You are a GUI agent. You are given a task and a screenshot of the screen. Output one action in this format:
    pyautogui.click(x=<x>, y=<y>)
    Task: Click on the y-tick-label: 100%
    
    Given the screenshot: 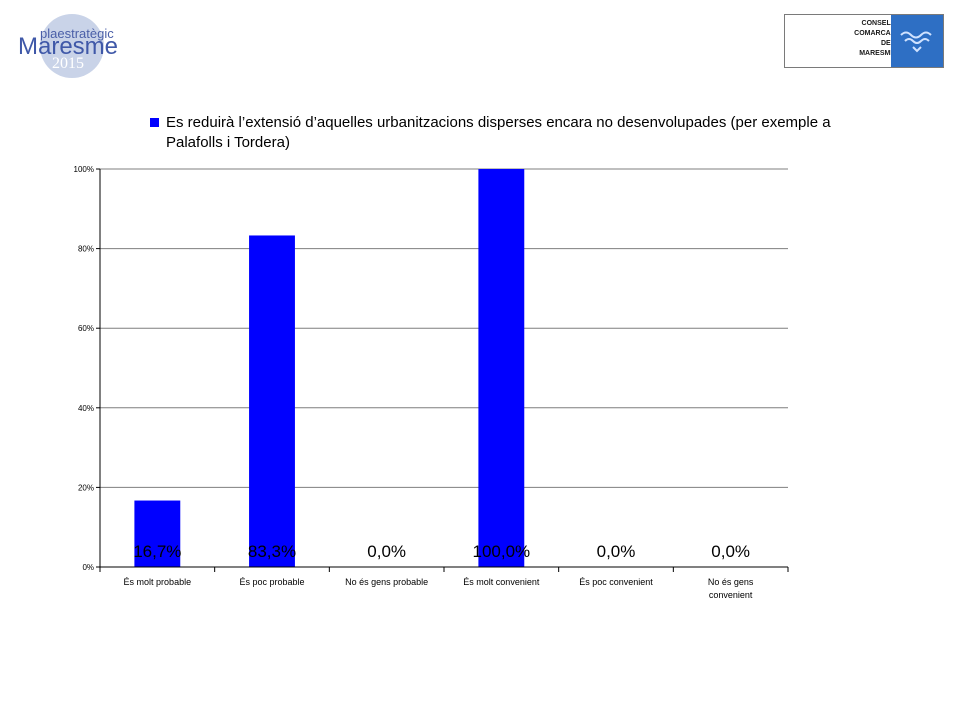 What is the action you would take?
    pyautogui.click(x=84, y=169)
    